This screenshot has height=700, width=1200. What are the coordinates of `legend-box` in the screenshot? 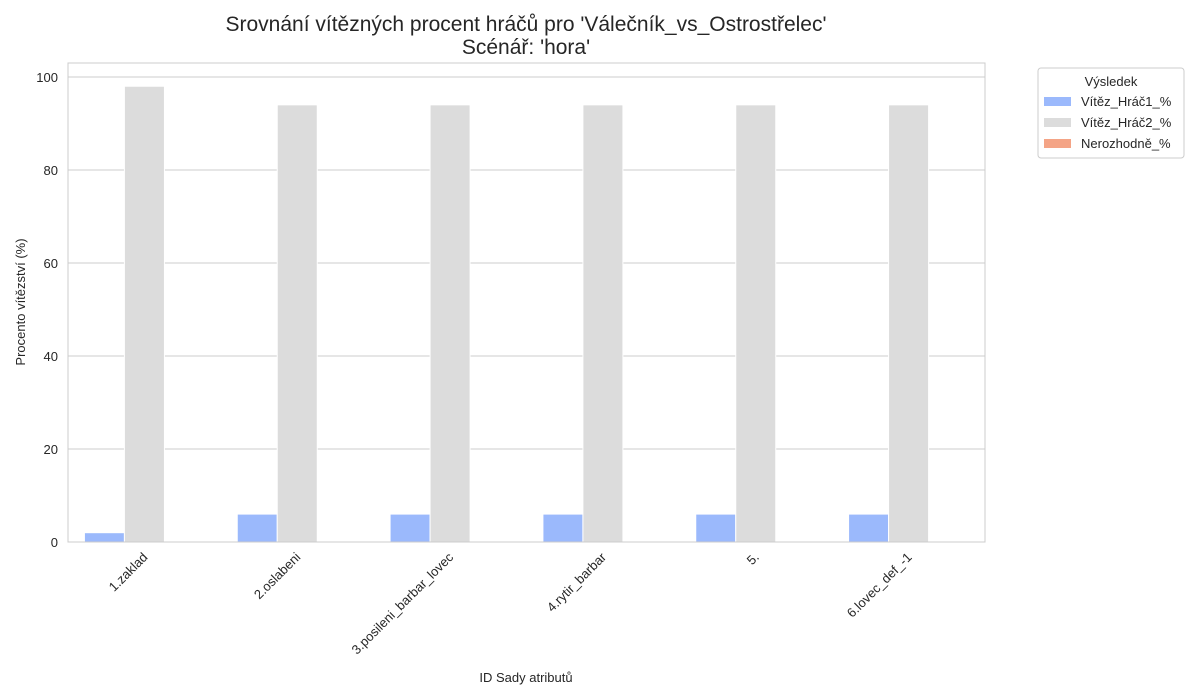 It's located at (1111, 113).